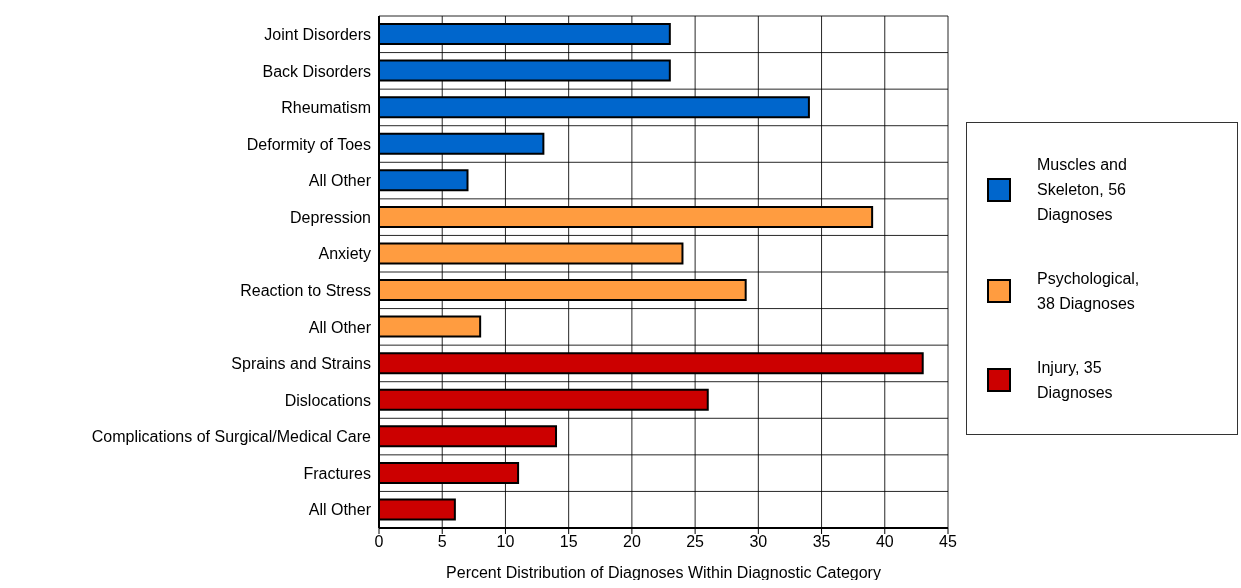  I want to click on x-tick-label: 20, so click(631, 542).